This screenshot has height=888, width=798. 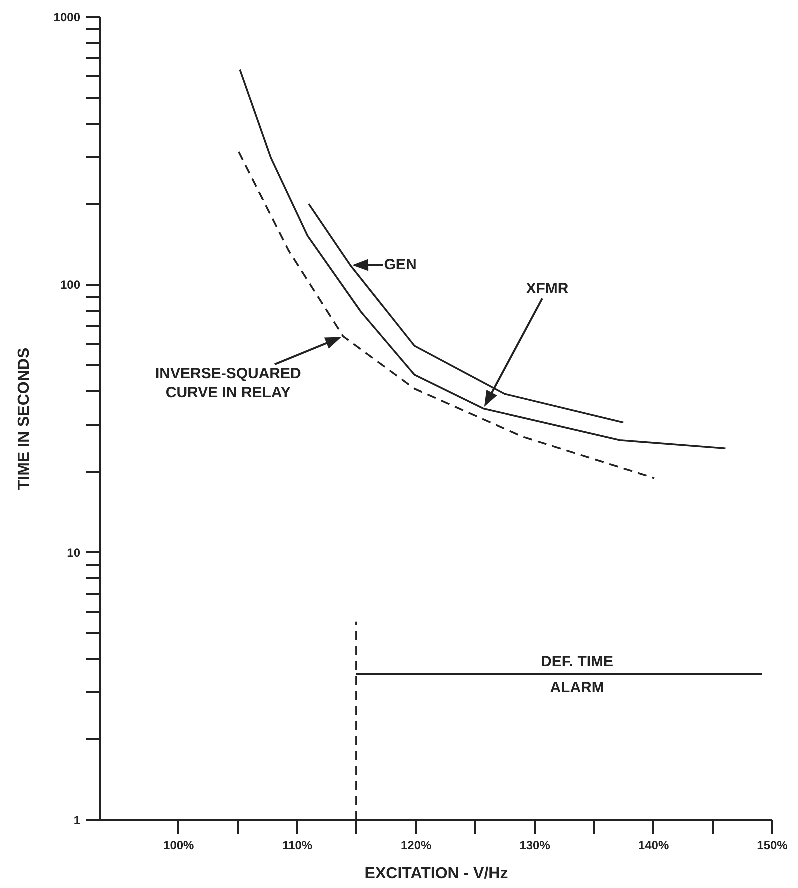 What do you see at coordinates (577, 661) in the screenshot?
I see `annotation: DEF. TIME` at bounding box center [577, 661].